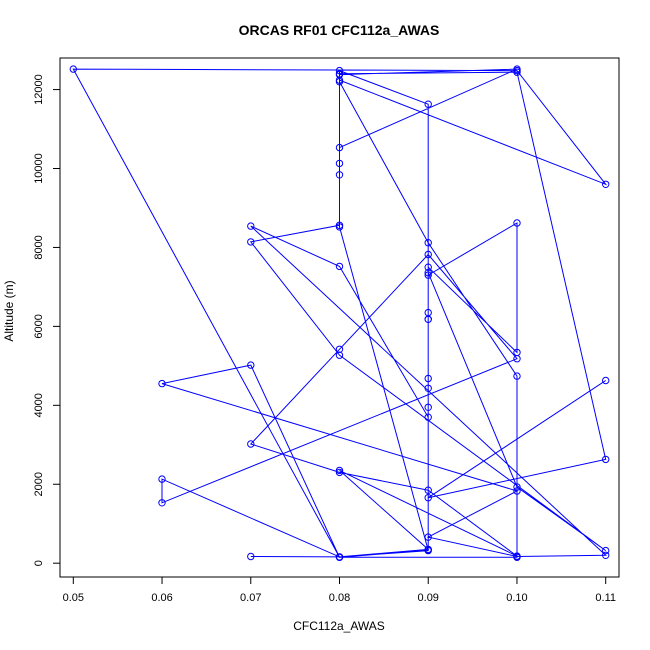 Image resolution: width=650 pixels, height=650 pixels. What do you see at coordinates (9, 310) in the screenshot?
I see `y-axis-label: Altitude (m)` at bounding box center [9, 310].